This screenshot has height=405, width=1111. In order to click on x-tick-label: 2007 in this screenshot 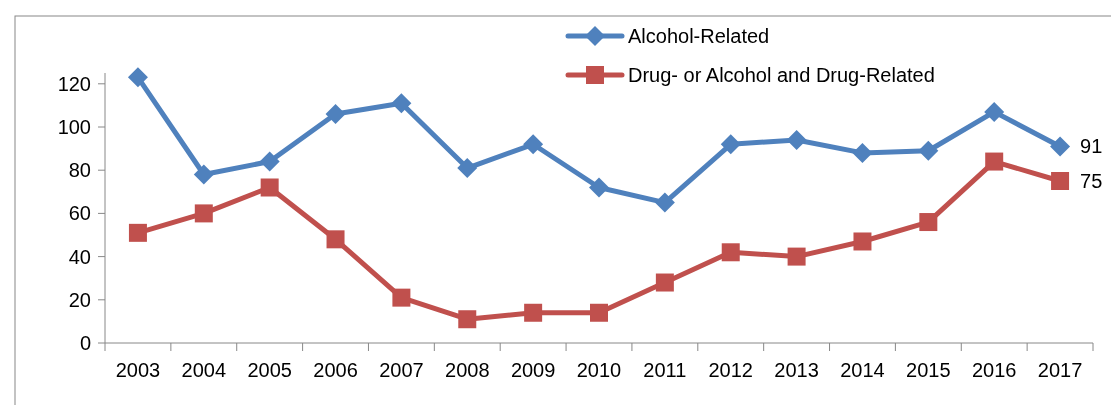, I will do `click(401, 370)`.